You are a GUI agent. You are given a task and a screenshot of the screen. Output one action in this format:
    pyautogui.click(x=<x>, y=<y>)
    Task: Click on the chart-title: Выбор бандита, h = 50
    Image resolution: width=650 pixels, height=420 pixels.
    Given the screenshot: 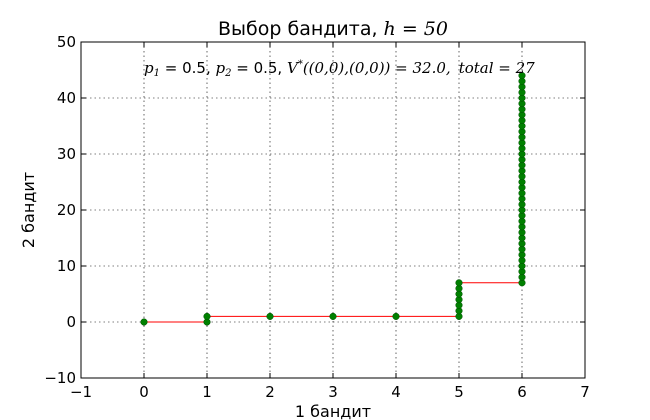 What is the action you would take?
    pyautogui.click(x=333, y=29)
    